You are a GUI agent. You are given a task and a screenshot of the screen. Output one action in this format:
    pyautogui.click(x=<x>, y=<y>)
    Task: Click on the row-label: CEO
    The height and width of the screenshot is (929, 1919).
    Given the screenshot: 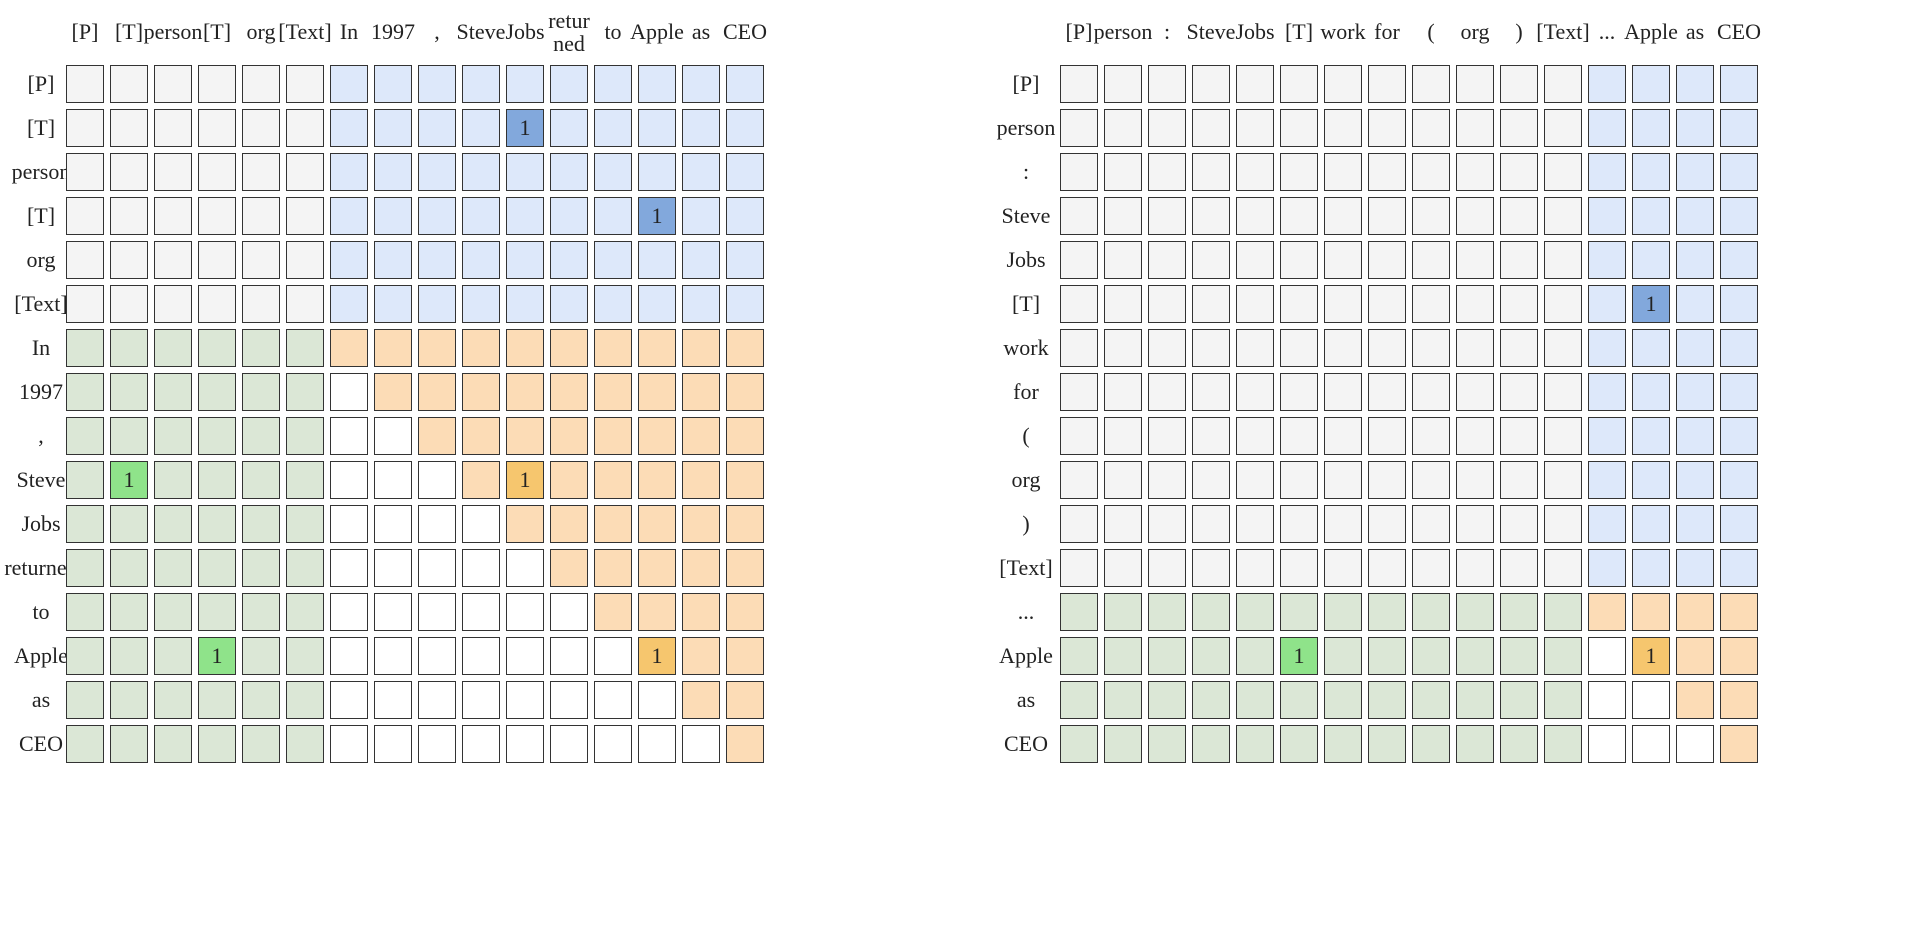 What is the action you would take?
    pyautogui.click(x=41, y=744)
    